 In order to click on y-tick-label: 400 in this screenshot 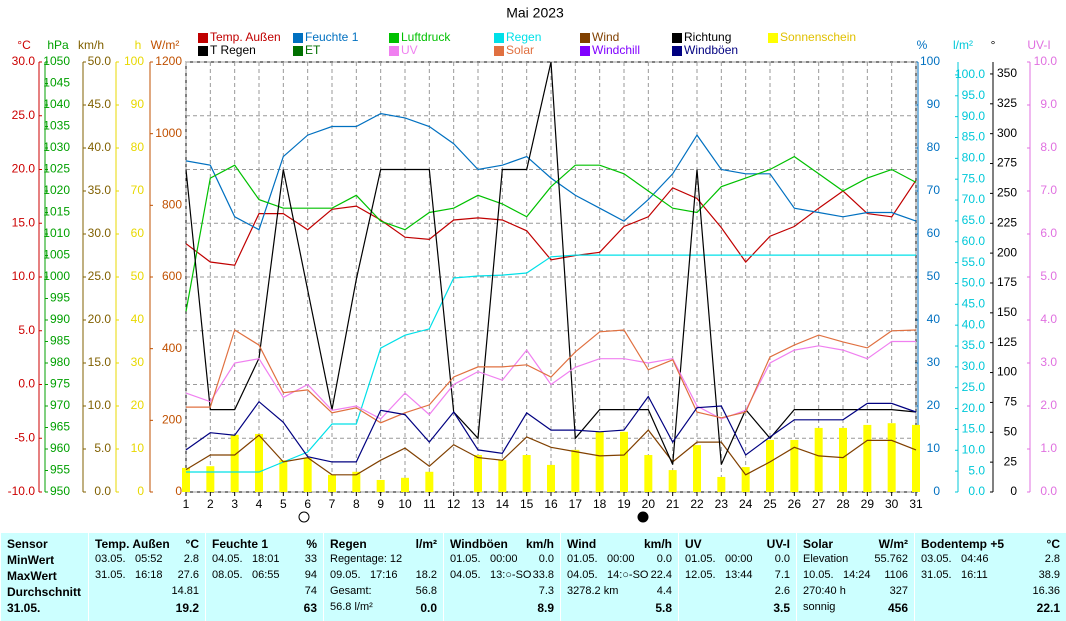, I will do `click(172, 348)`.